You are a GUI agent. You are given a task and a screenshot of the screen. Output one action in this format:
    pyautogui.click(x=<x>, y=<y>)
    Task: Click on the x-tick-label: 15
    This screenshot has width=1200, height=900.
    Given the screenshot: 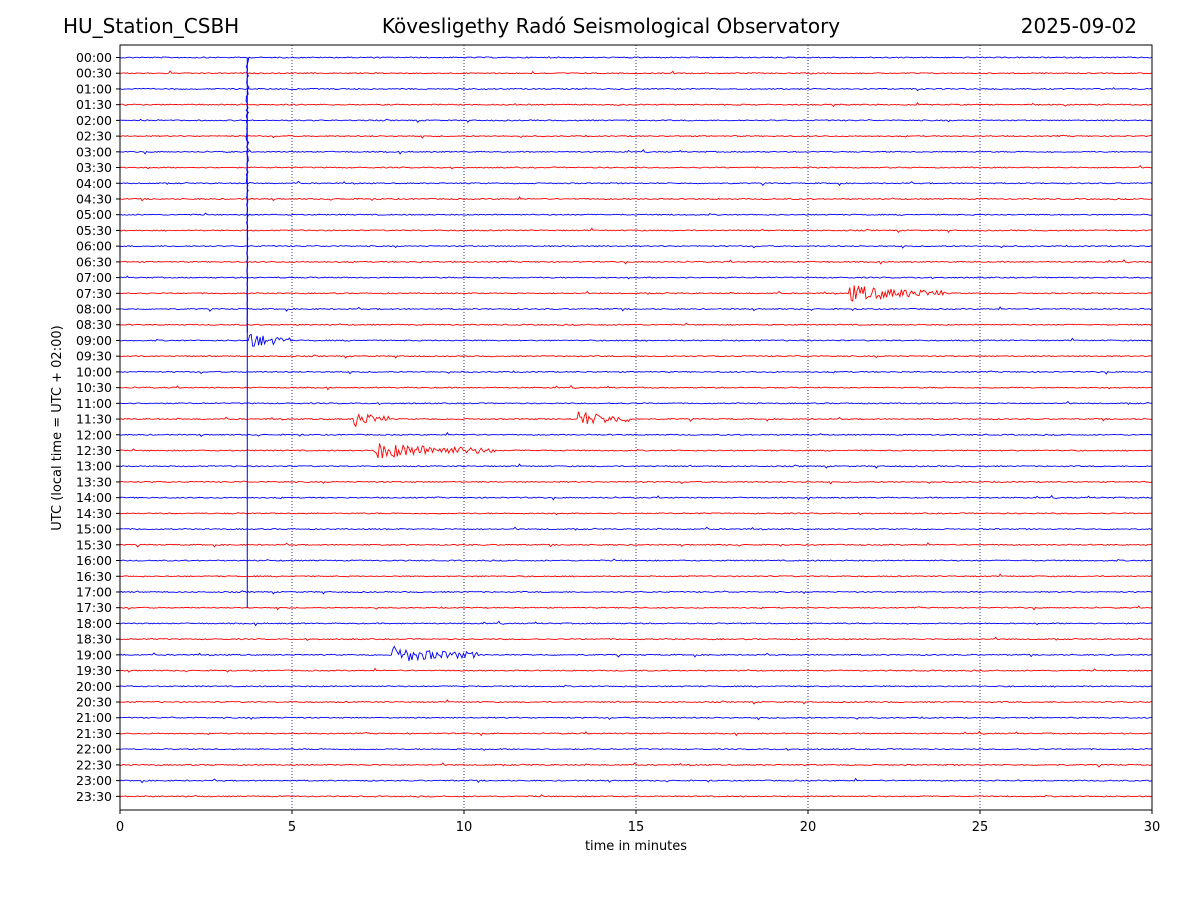 What is the action you would take?
    pyautogui.click(x=636, y=827)
    